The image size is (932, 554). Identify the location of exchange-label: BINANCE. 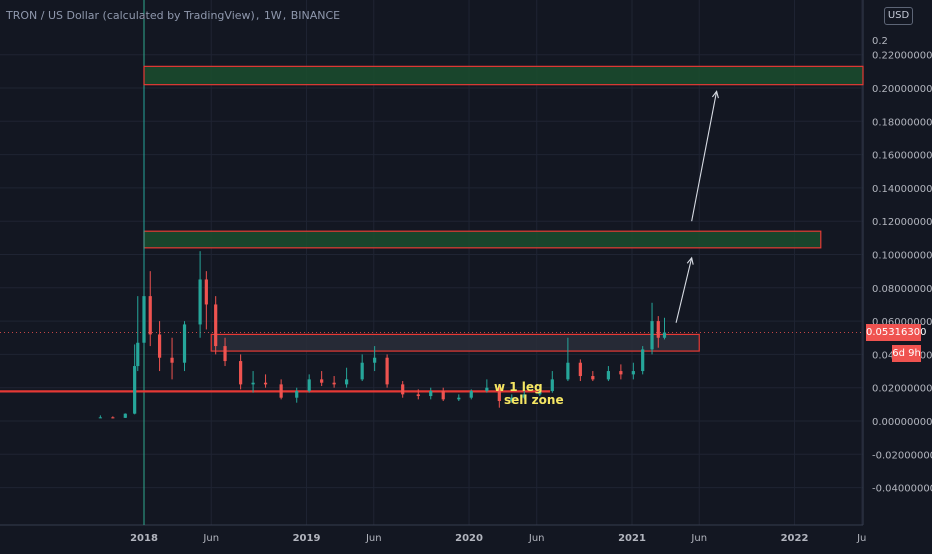
(315, 15).